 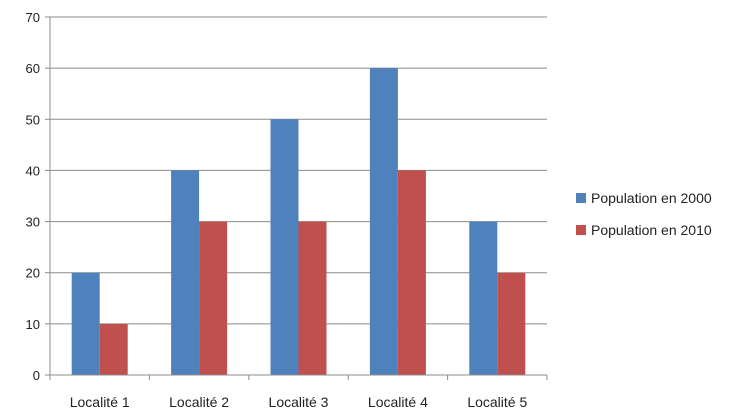 I want to click on legend: Population en 2000 Population en 2010, so click(x=644, y=214).